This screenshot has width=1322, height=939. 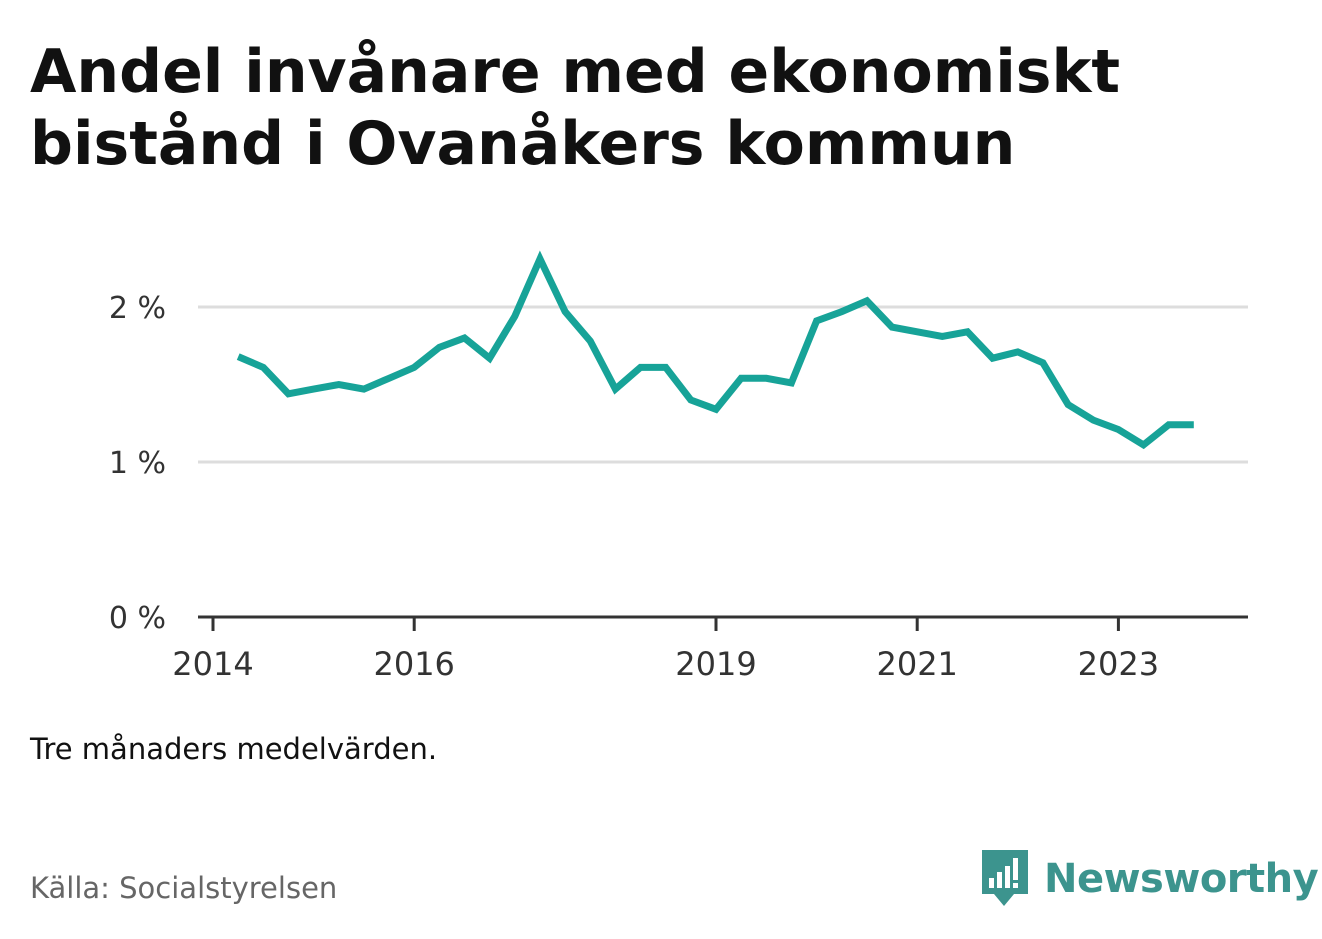 I want to click on chart-note: Tre månaders medelvärden., so click(x=234, y=749).